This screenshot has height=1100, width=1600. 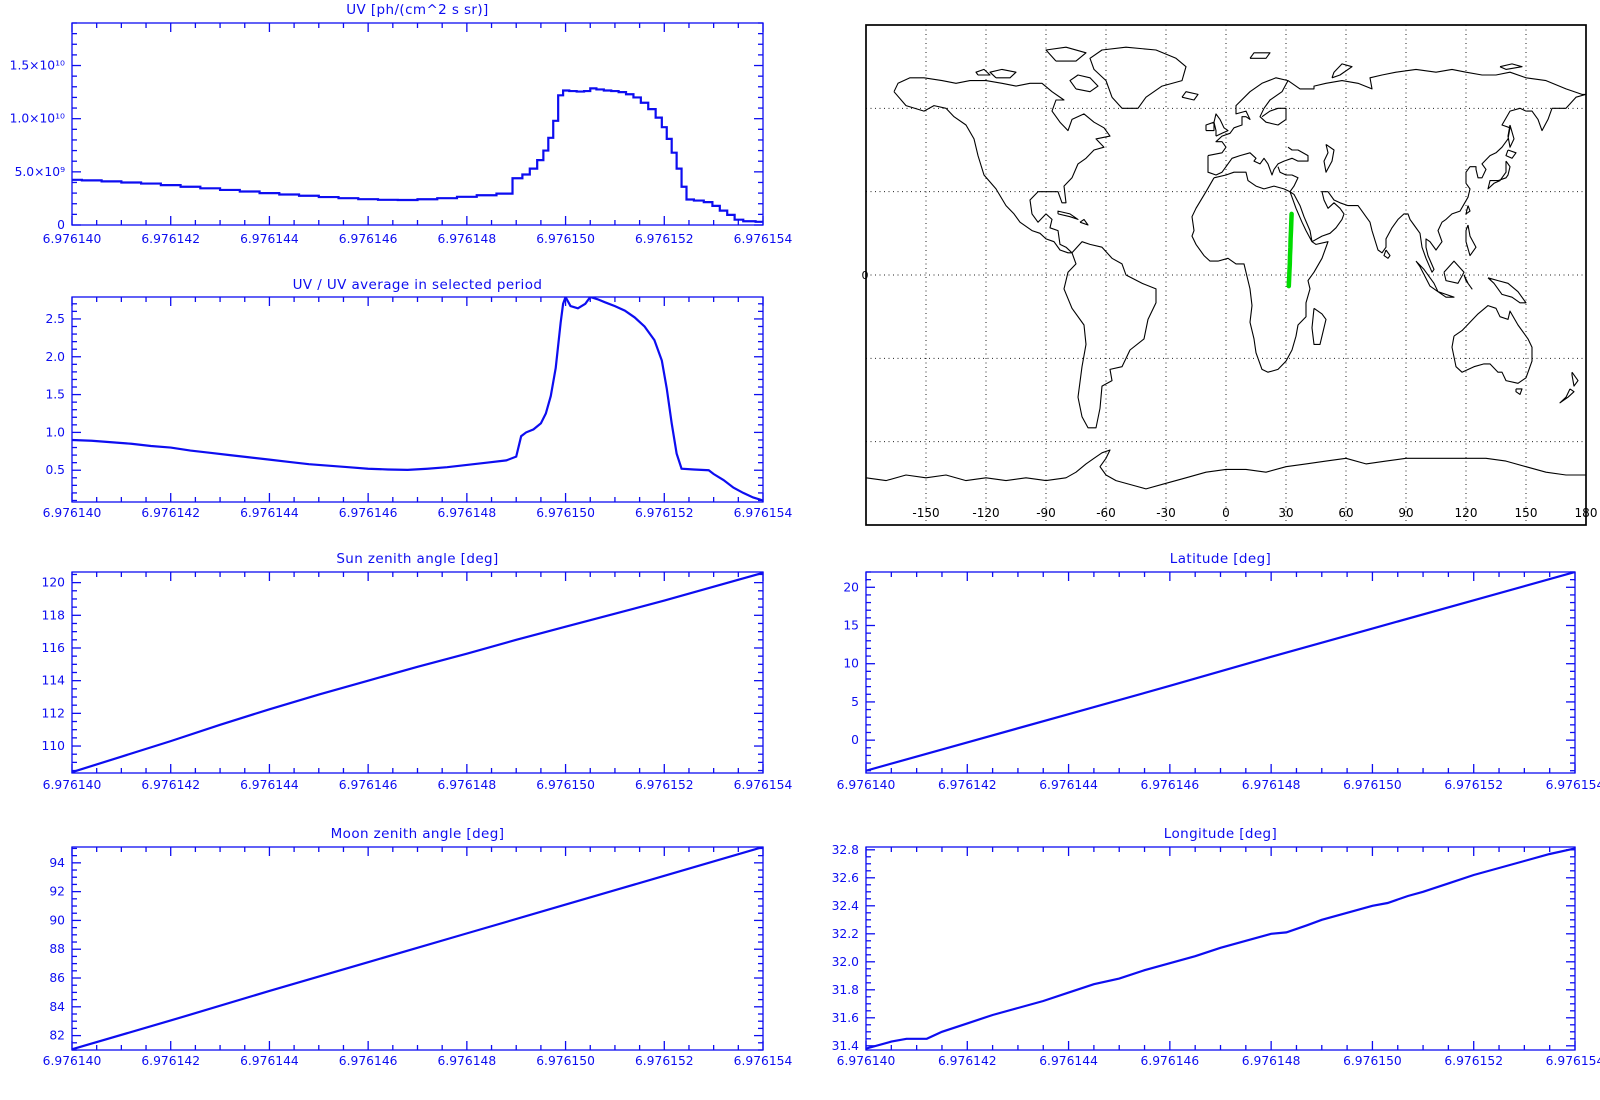 What do you see at coordinates (54, 664) in the screenshot?
I see `y-tick-labels: 110 112 114 116 118 120` at bounding box center [54, 664].